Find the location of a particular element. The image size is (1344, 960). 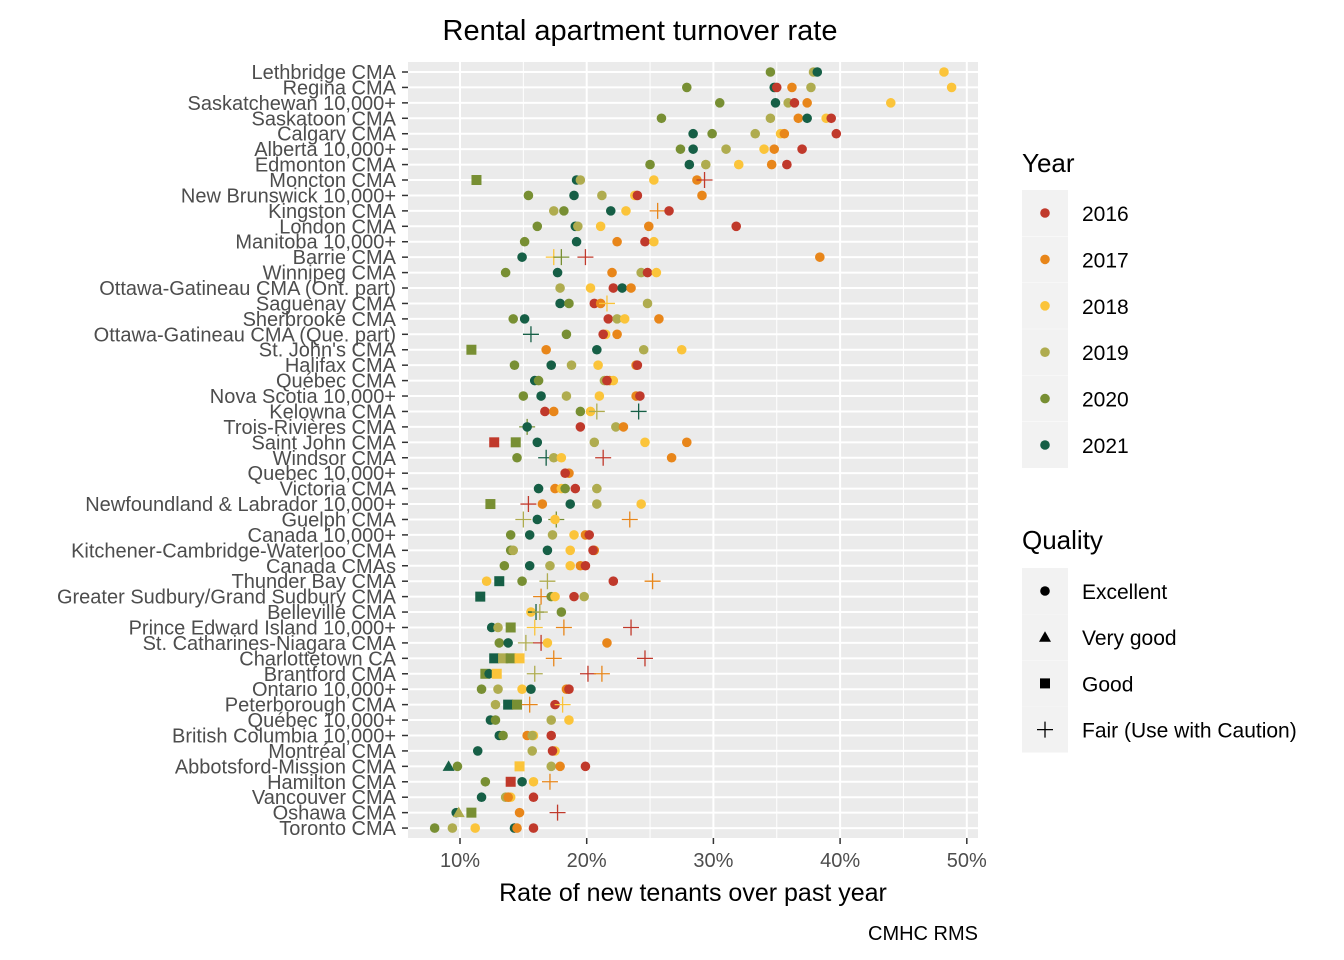

y-tick-label: Edmonton CMA is located at coordinates (326, 166).